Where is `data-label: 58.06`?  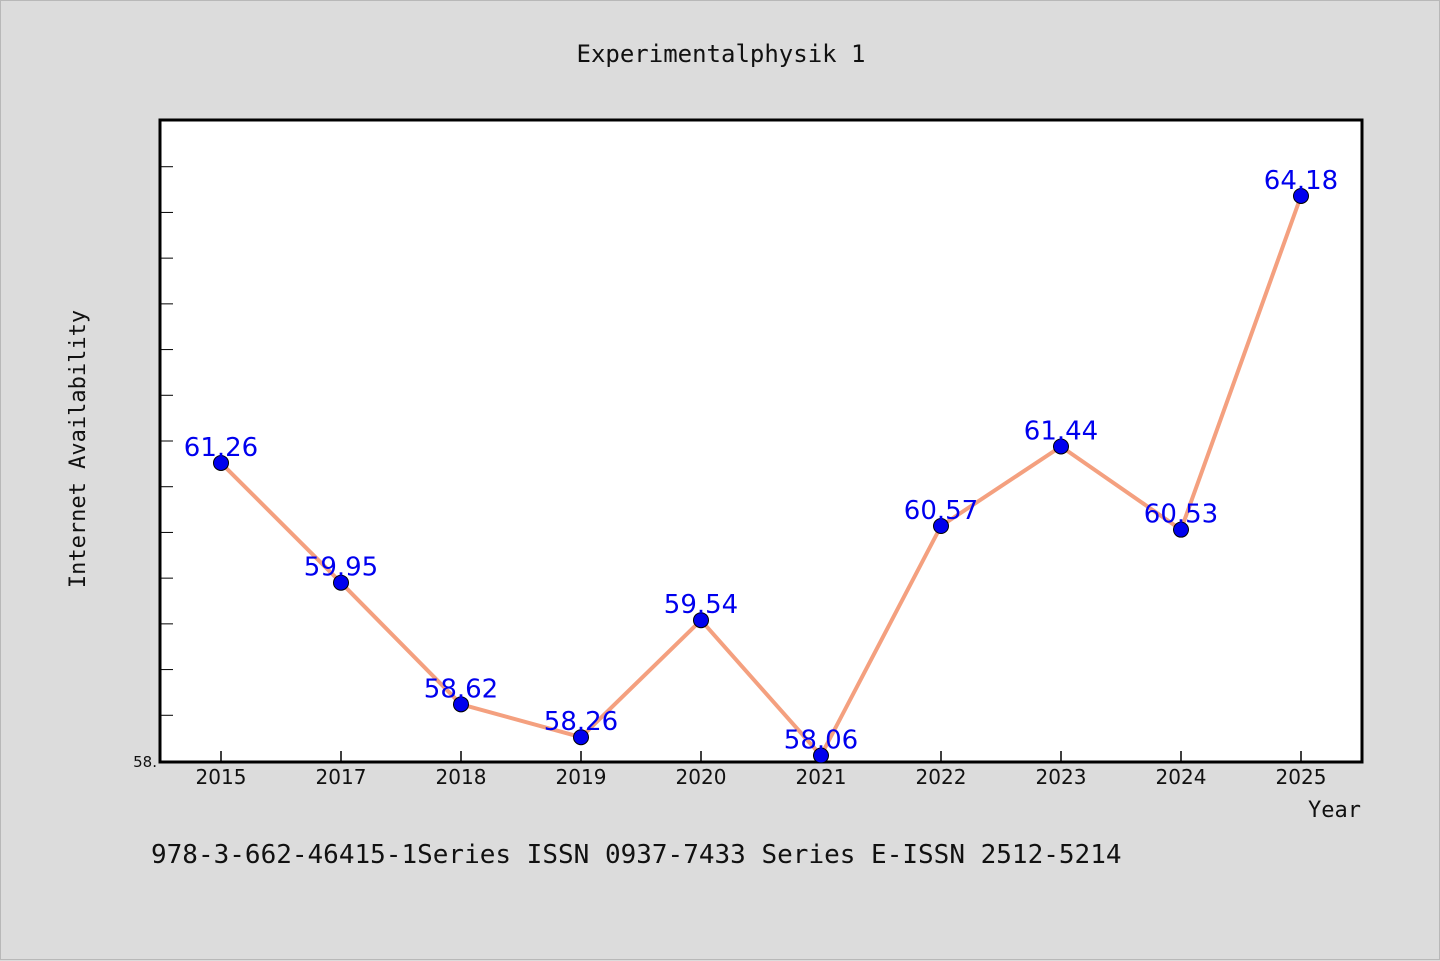
data-label: 58.06 is located at coordinates (821, 741).